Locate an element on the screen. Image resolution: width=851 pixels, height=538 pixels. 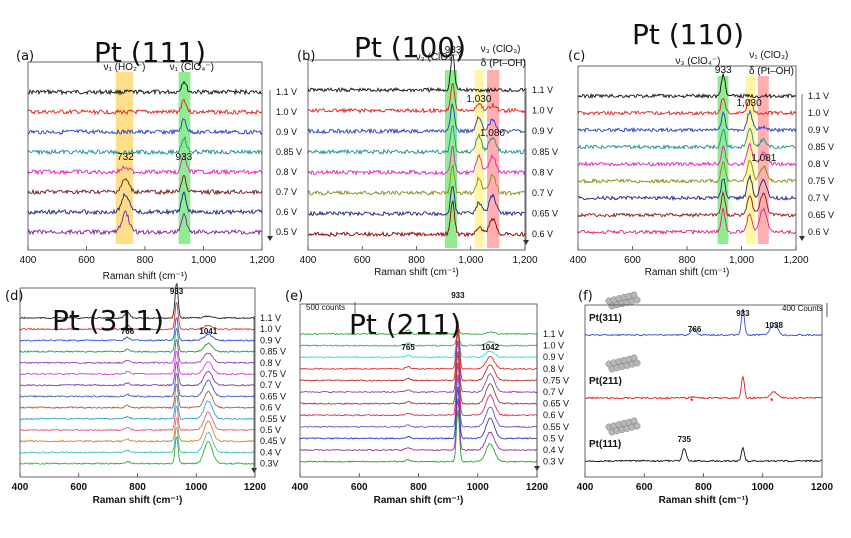
x-tick-label-a-4: 1,200 is located at coordinates (261, 260).